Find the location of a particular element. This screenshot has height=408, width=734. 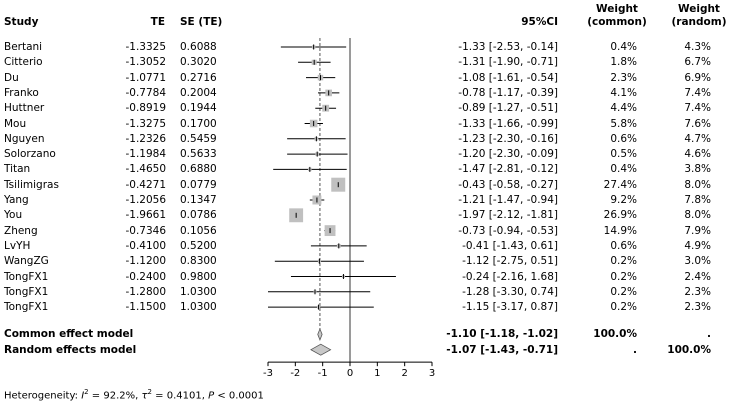

study-name: Solorzano is located at coordinates (30, 154).